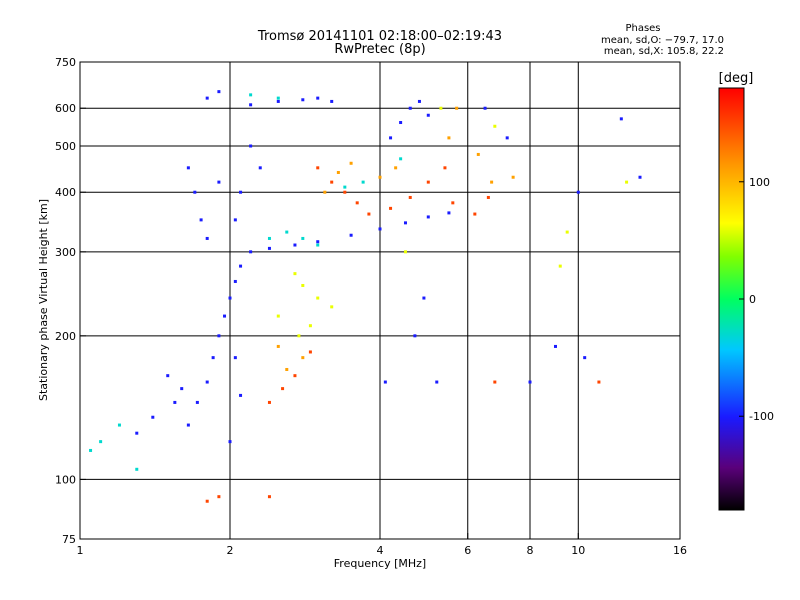  I want to click on y-tick-label: 750, so click(65, 62).